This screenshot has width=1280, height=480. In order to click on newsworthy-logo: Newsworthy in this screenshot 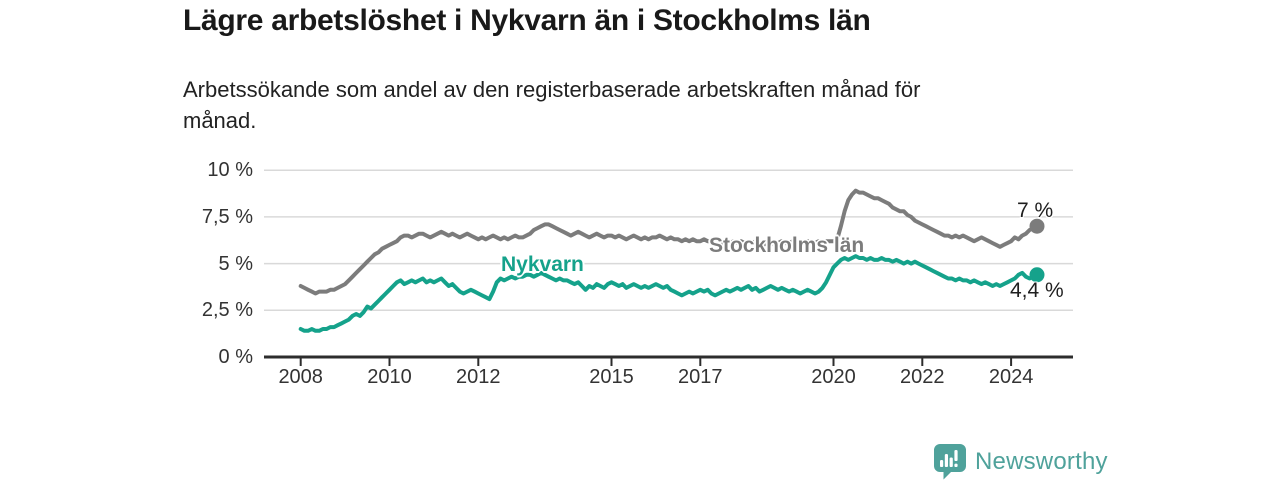, I will do `click(1021, 462)`.